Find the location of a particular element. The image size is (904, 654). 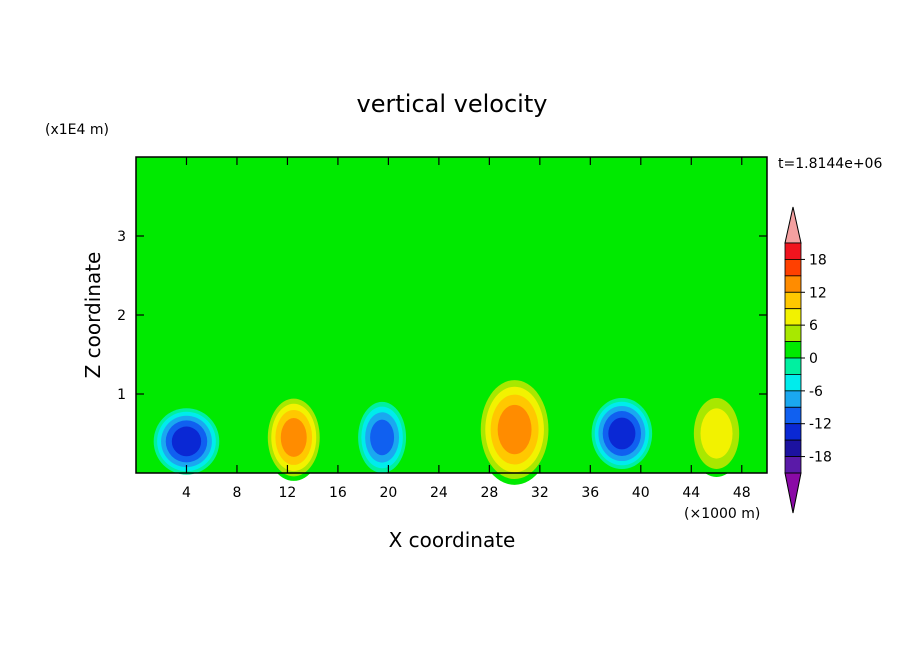

colorbar-label: 18 is located at coordinates (818, 260).